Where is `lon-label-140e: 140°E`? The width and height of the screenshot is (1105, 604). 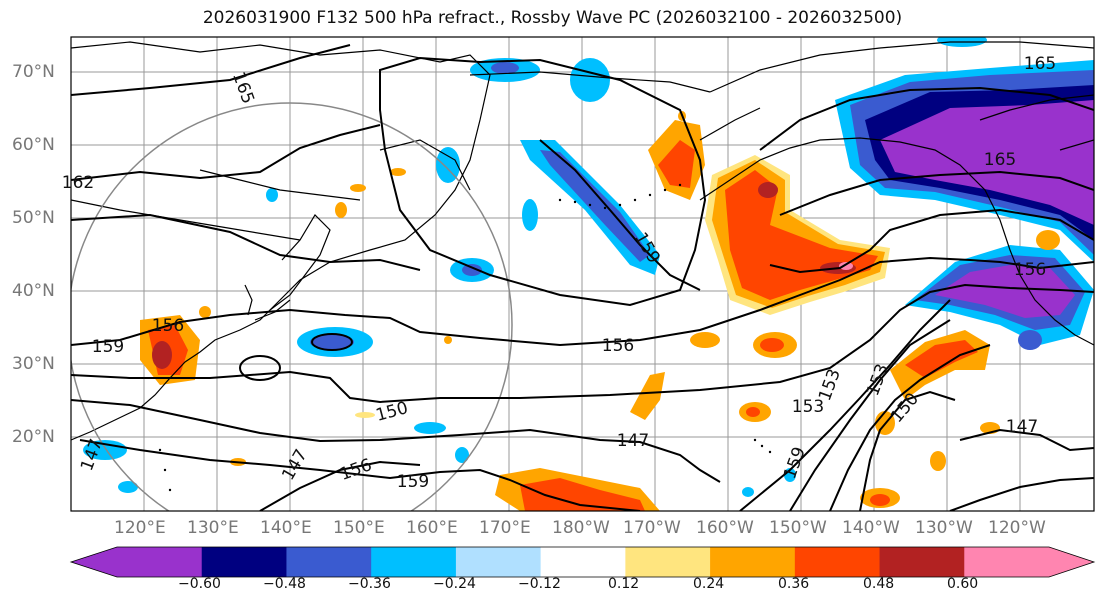 lon-label-140e: 140°E is located at coordinates (286, 528).